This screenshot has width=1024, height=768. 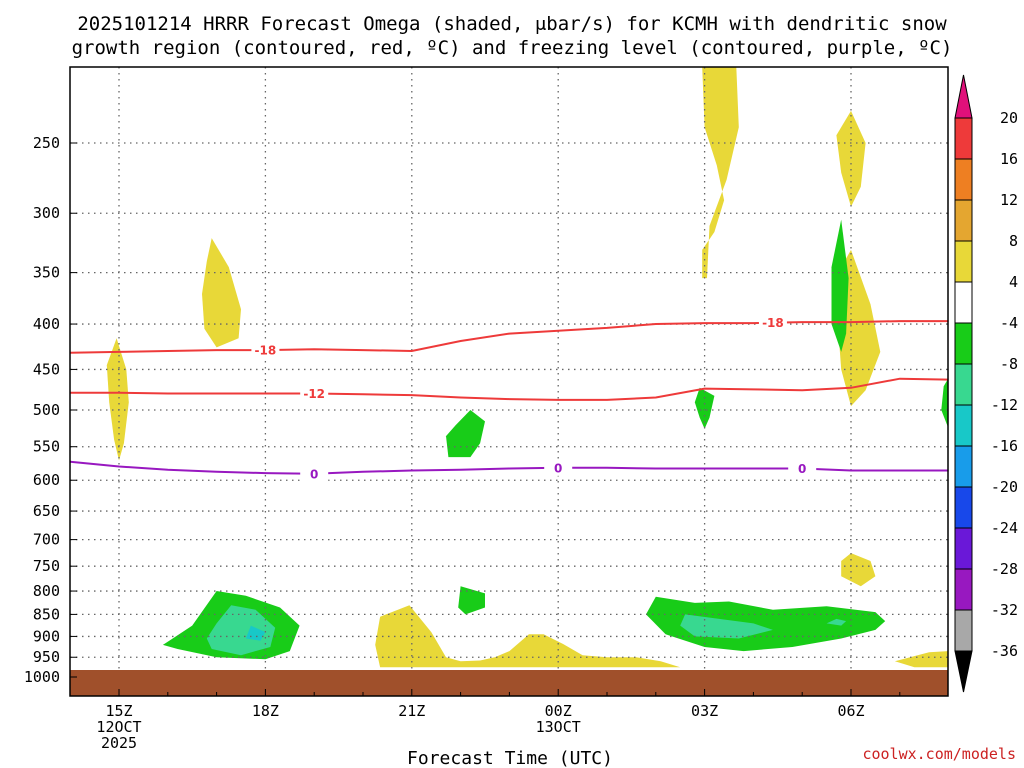 I want to click on colorbar-label-11: -28, so click(x=1004, y=569).